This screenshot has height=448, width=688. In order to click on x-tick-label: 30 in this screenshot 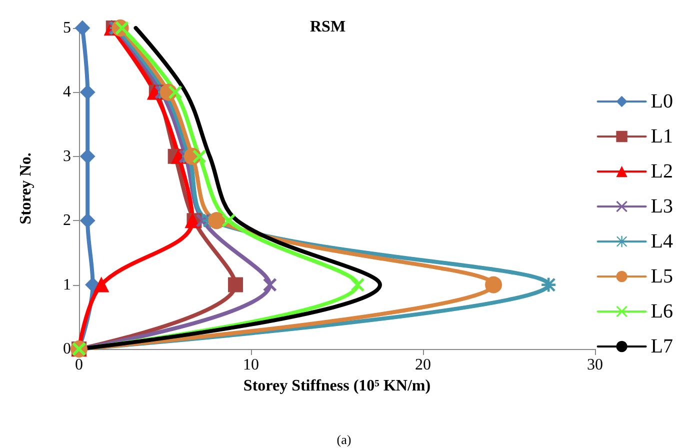, I will do `click(595, 365)`.